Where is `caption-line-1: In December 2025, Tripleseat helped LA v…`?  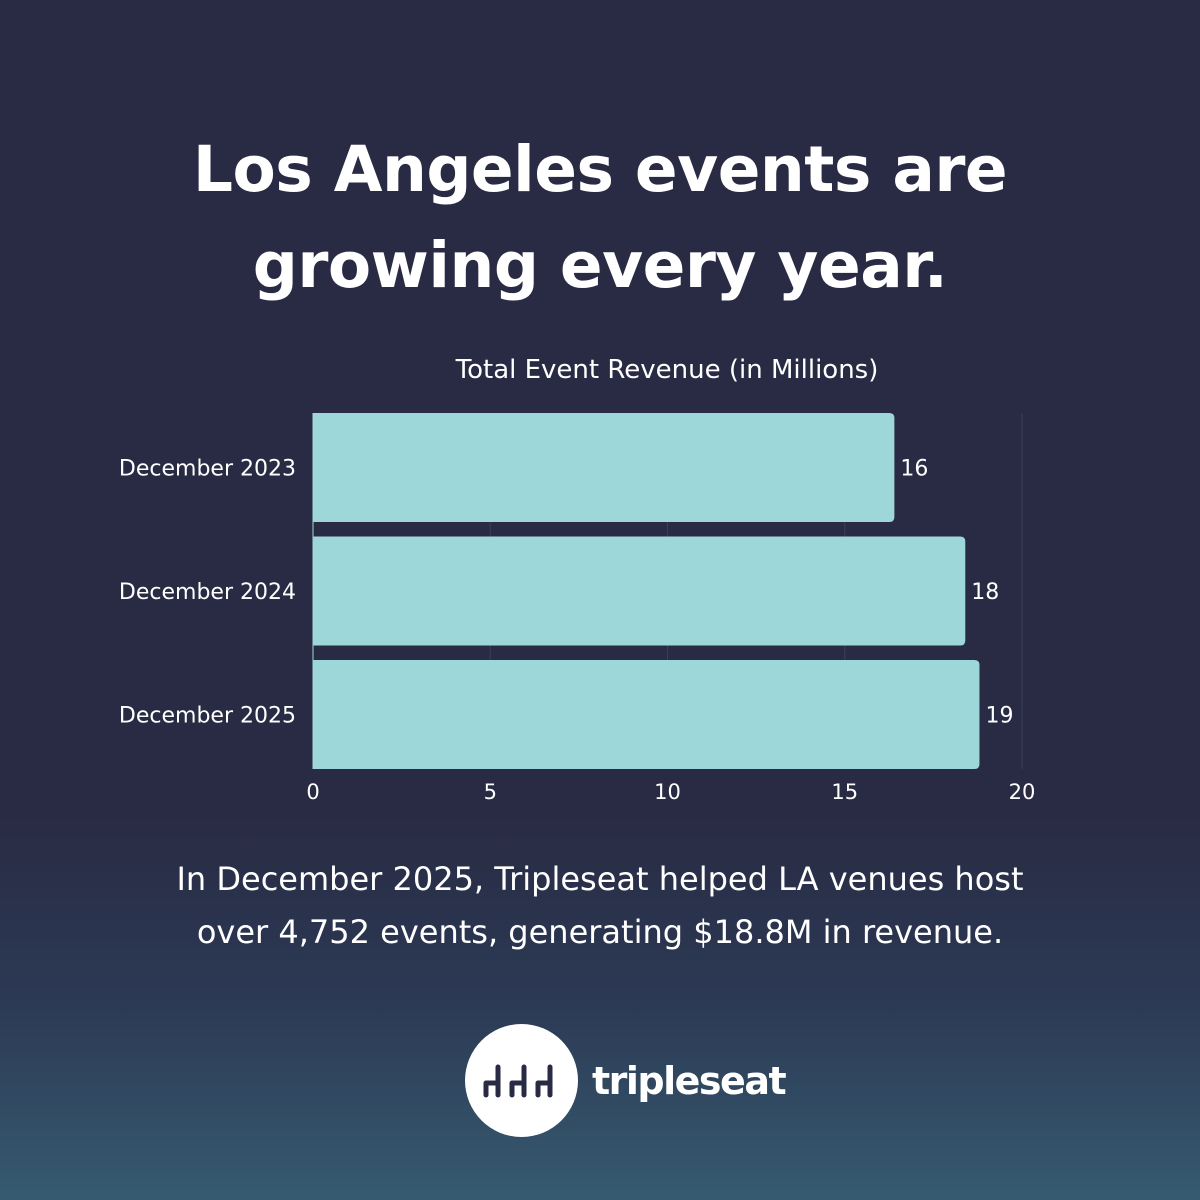 caption-line-1: In December 2025, Tripleseat helped LA v… is located at coordinates (600, 879).